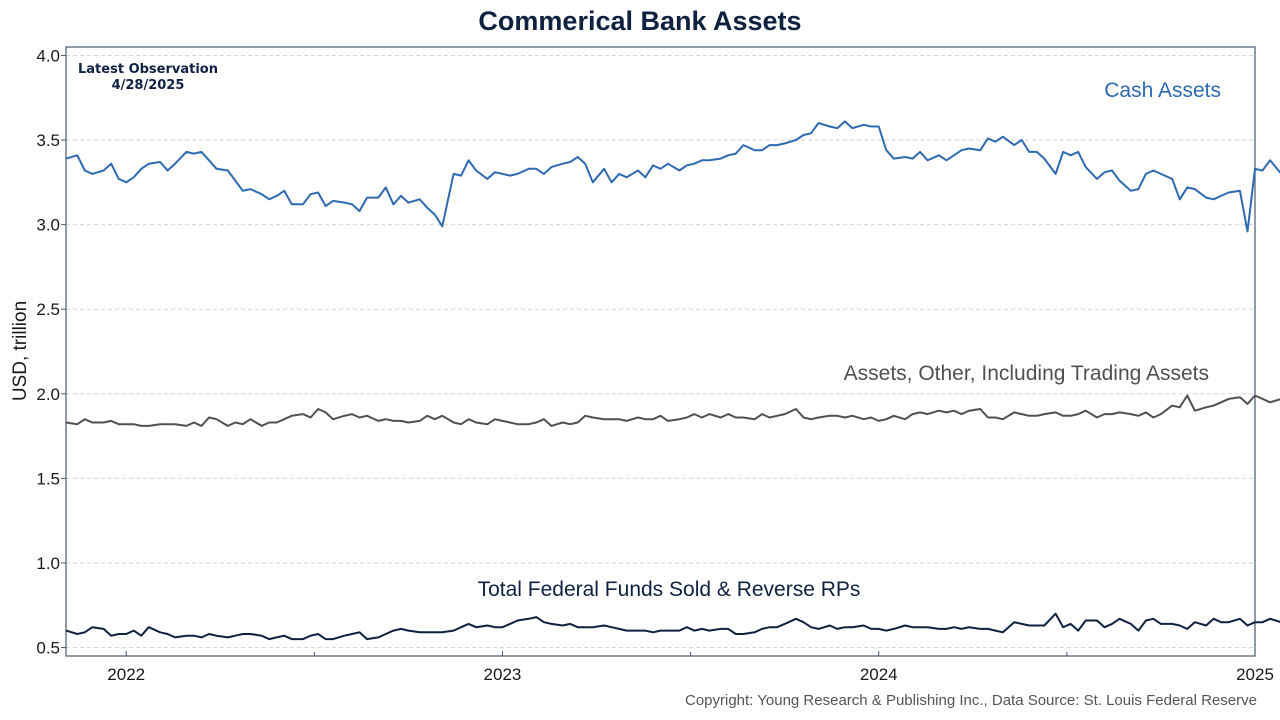 The height and width of the screenshot is (720, 1280). What do you see at coordinates (672, 410) in the screenshot?
I see `series-line-other-assets` at bounding box center [672, 410].